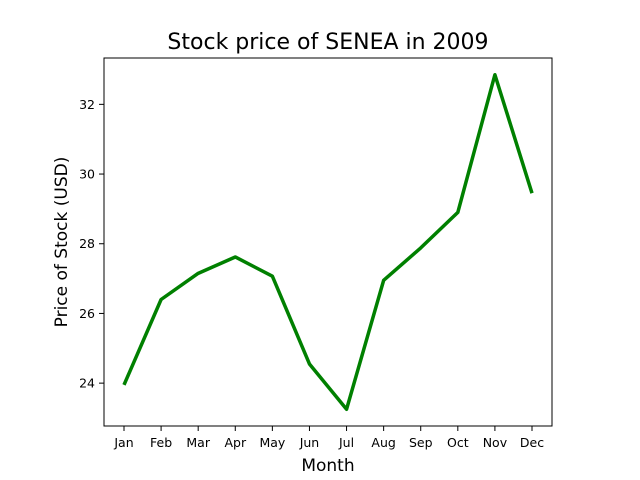 The image size is (640, 480). I want to click on y-tick-label: 26, so click(87, 313).